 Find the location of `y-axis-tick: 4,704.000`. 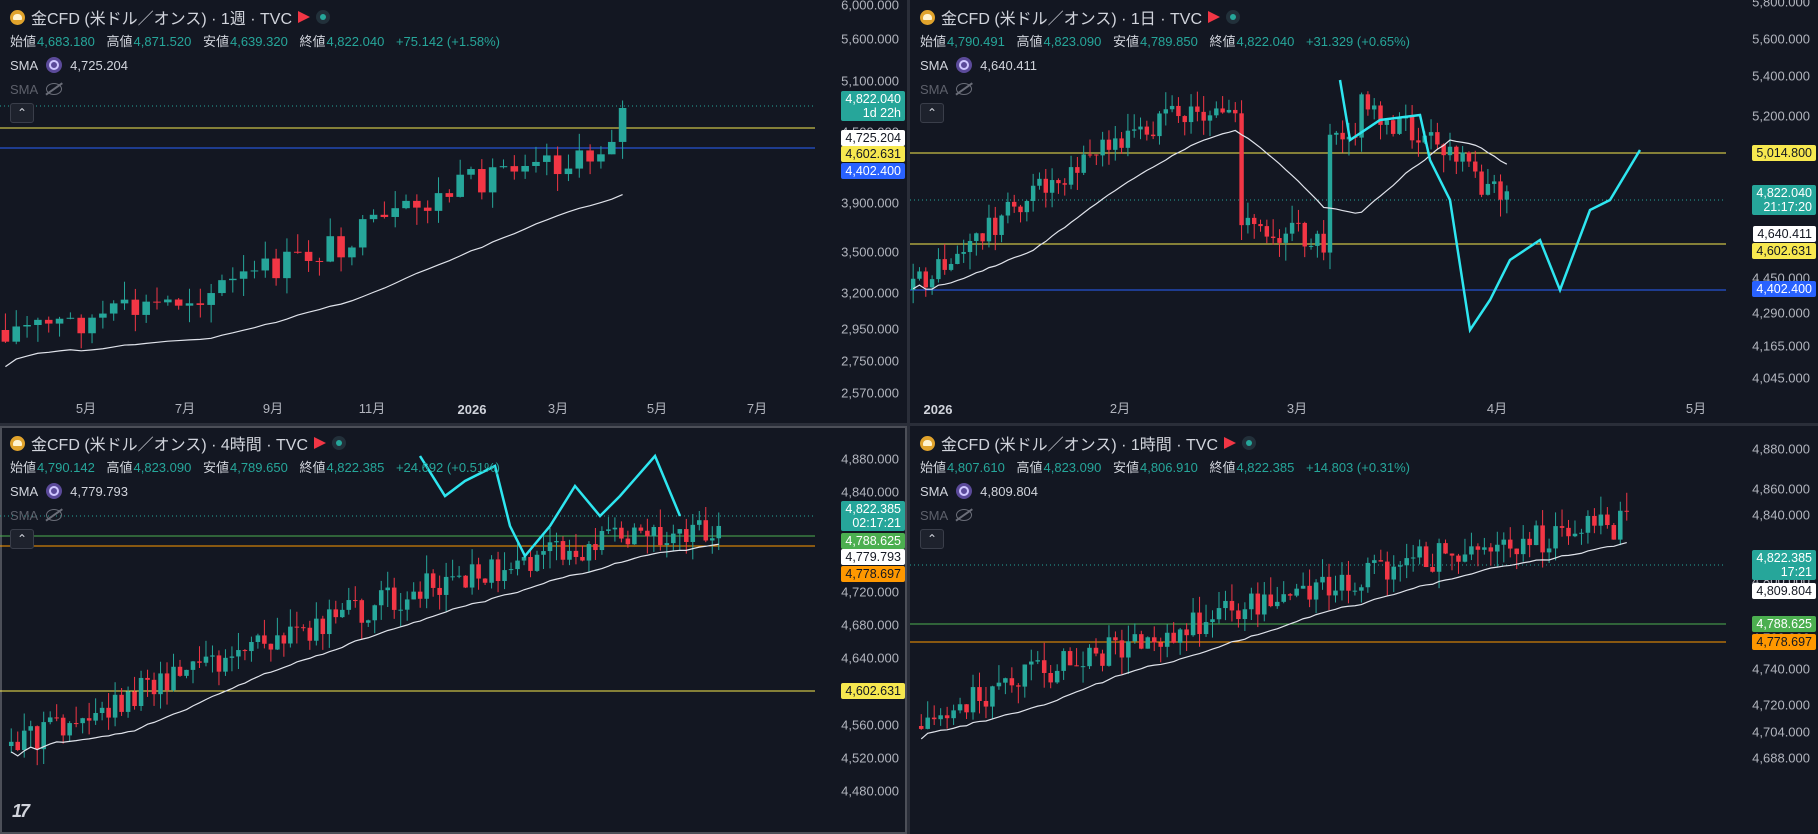

y-axis-tick: 4,704.000 is located at coordinates (1781, 732).